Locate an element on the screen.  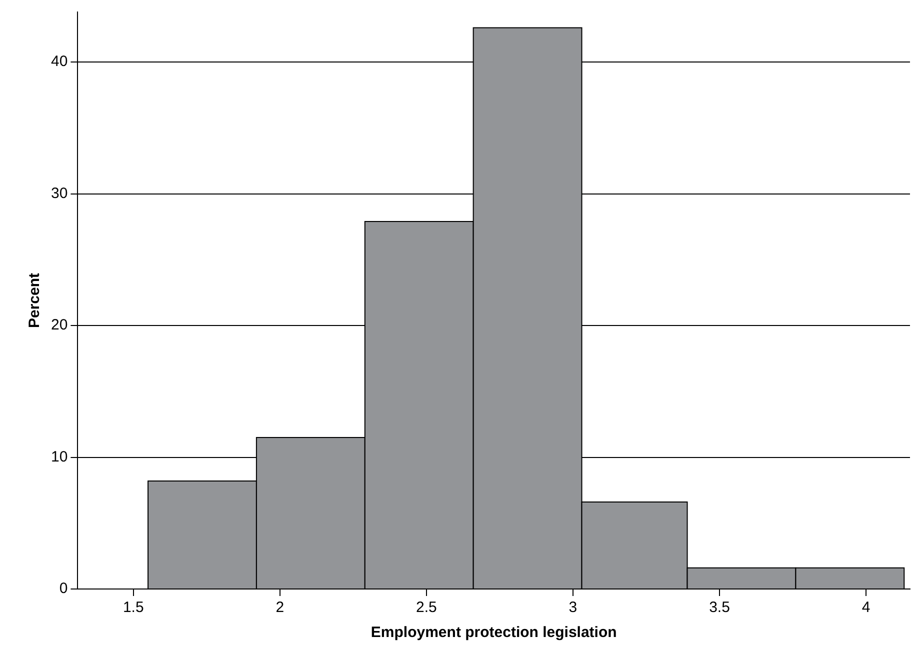
y-tick-label: 10 is located at coordinates (59, 457).